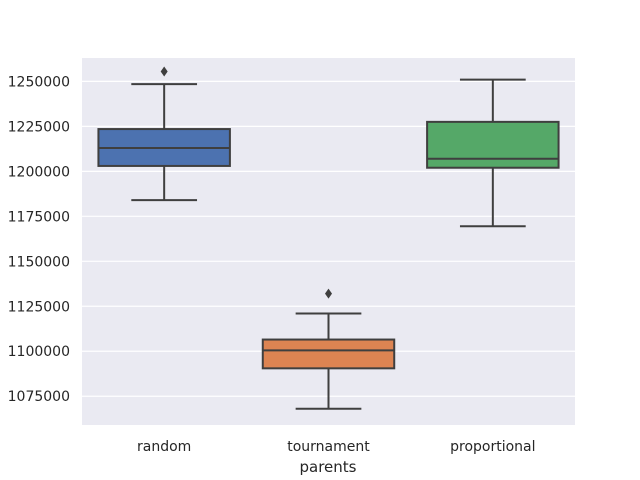 The width and height of the screenshot is (640, 480). Describe the element at coordinates (39, 307) in the screenshot. I see `y-tick-label: 1125000` at that location.